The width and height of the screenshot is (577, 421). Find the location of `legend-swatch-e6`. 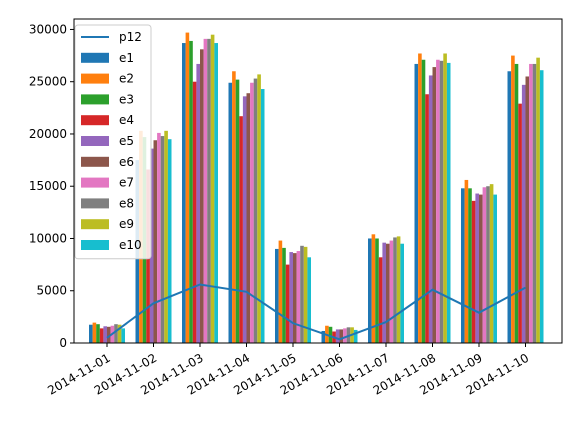

legend-swatch-e6 is located at coordinates (95, 161).